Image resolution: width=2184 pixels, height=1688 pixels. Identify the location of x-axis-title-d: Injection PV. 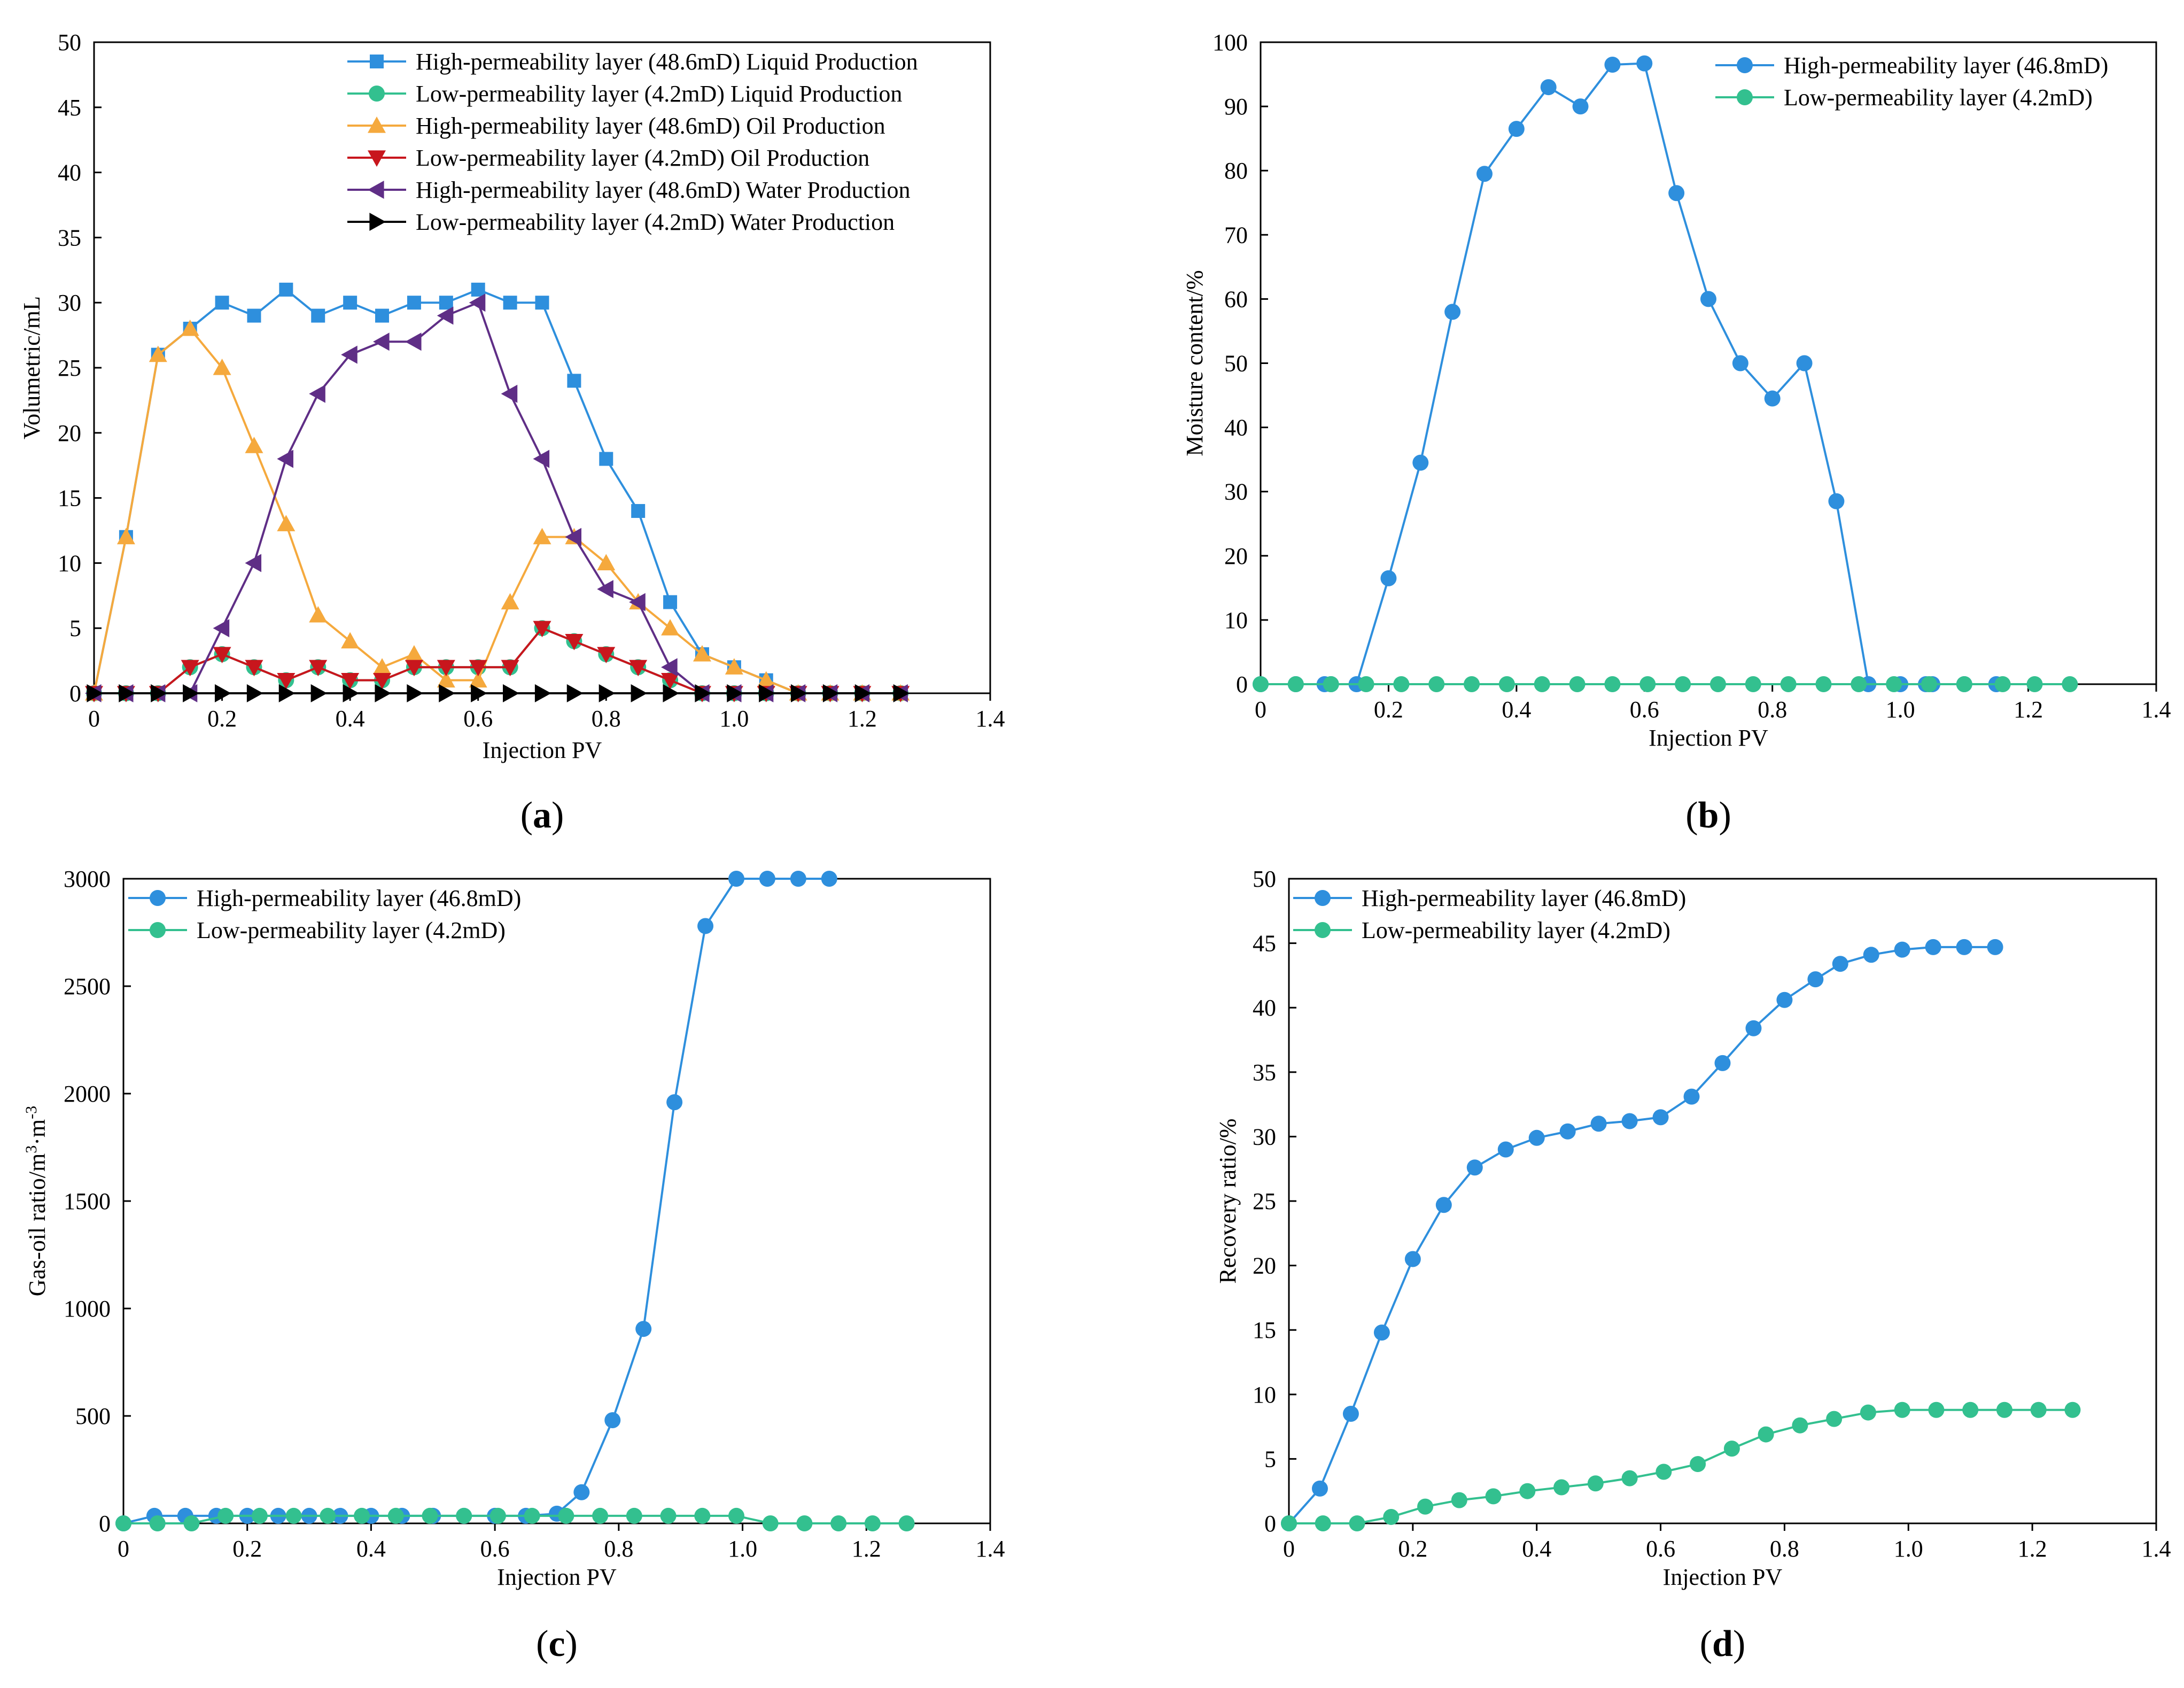
(1723, 1577).